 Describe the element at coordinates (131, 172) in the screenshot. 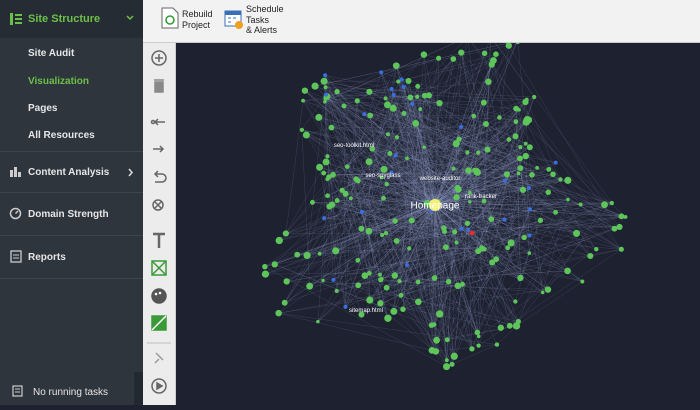

I see `chevron` at that location.